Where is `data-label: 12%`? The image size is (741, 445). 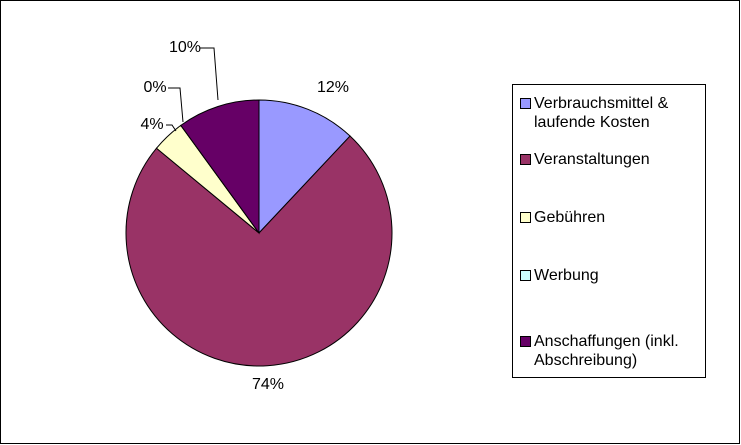 data-label: 12% is located at coordinates (333, 87).